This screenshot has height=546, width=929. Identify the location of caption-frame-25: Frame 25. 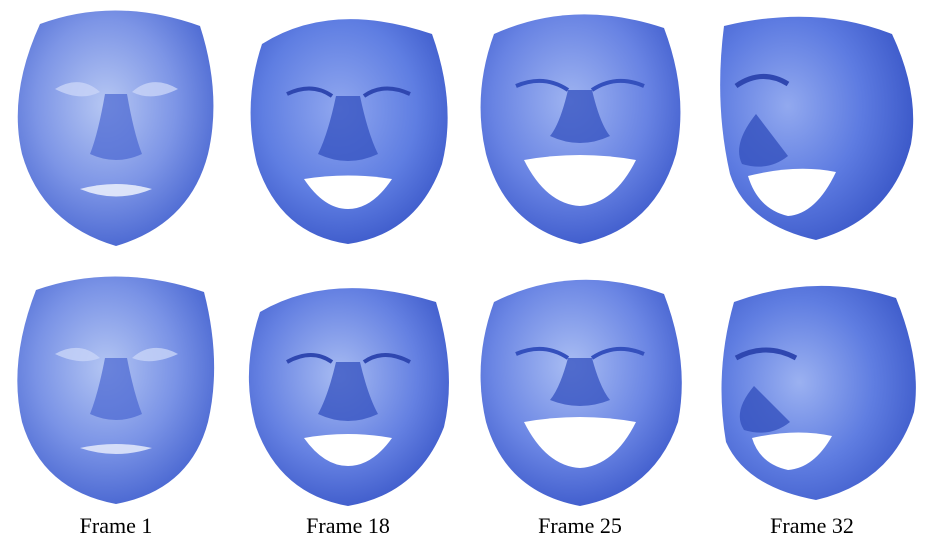
(580, 525).